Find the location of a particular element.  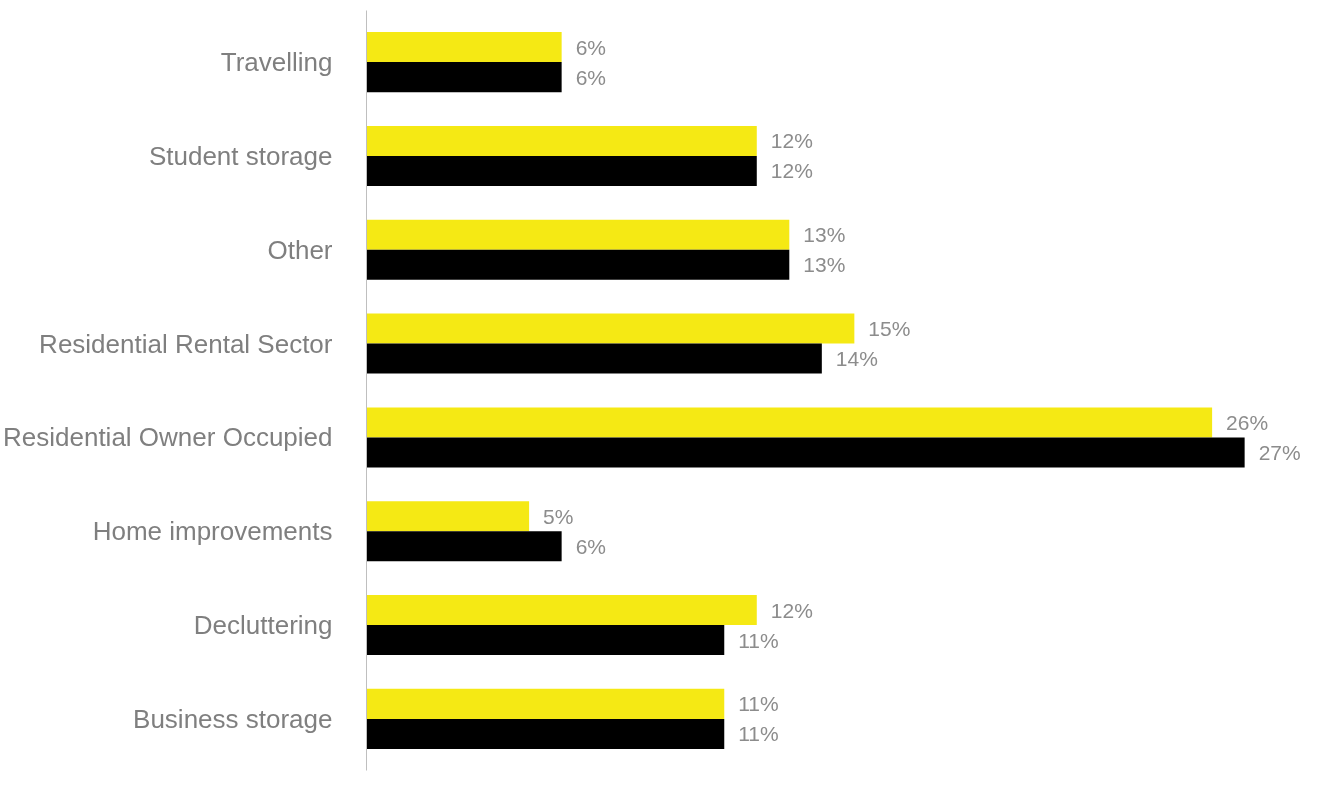

data-label: 5% is located at coordinates (558, 516).